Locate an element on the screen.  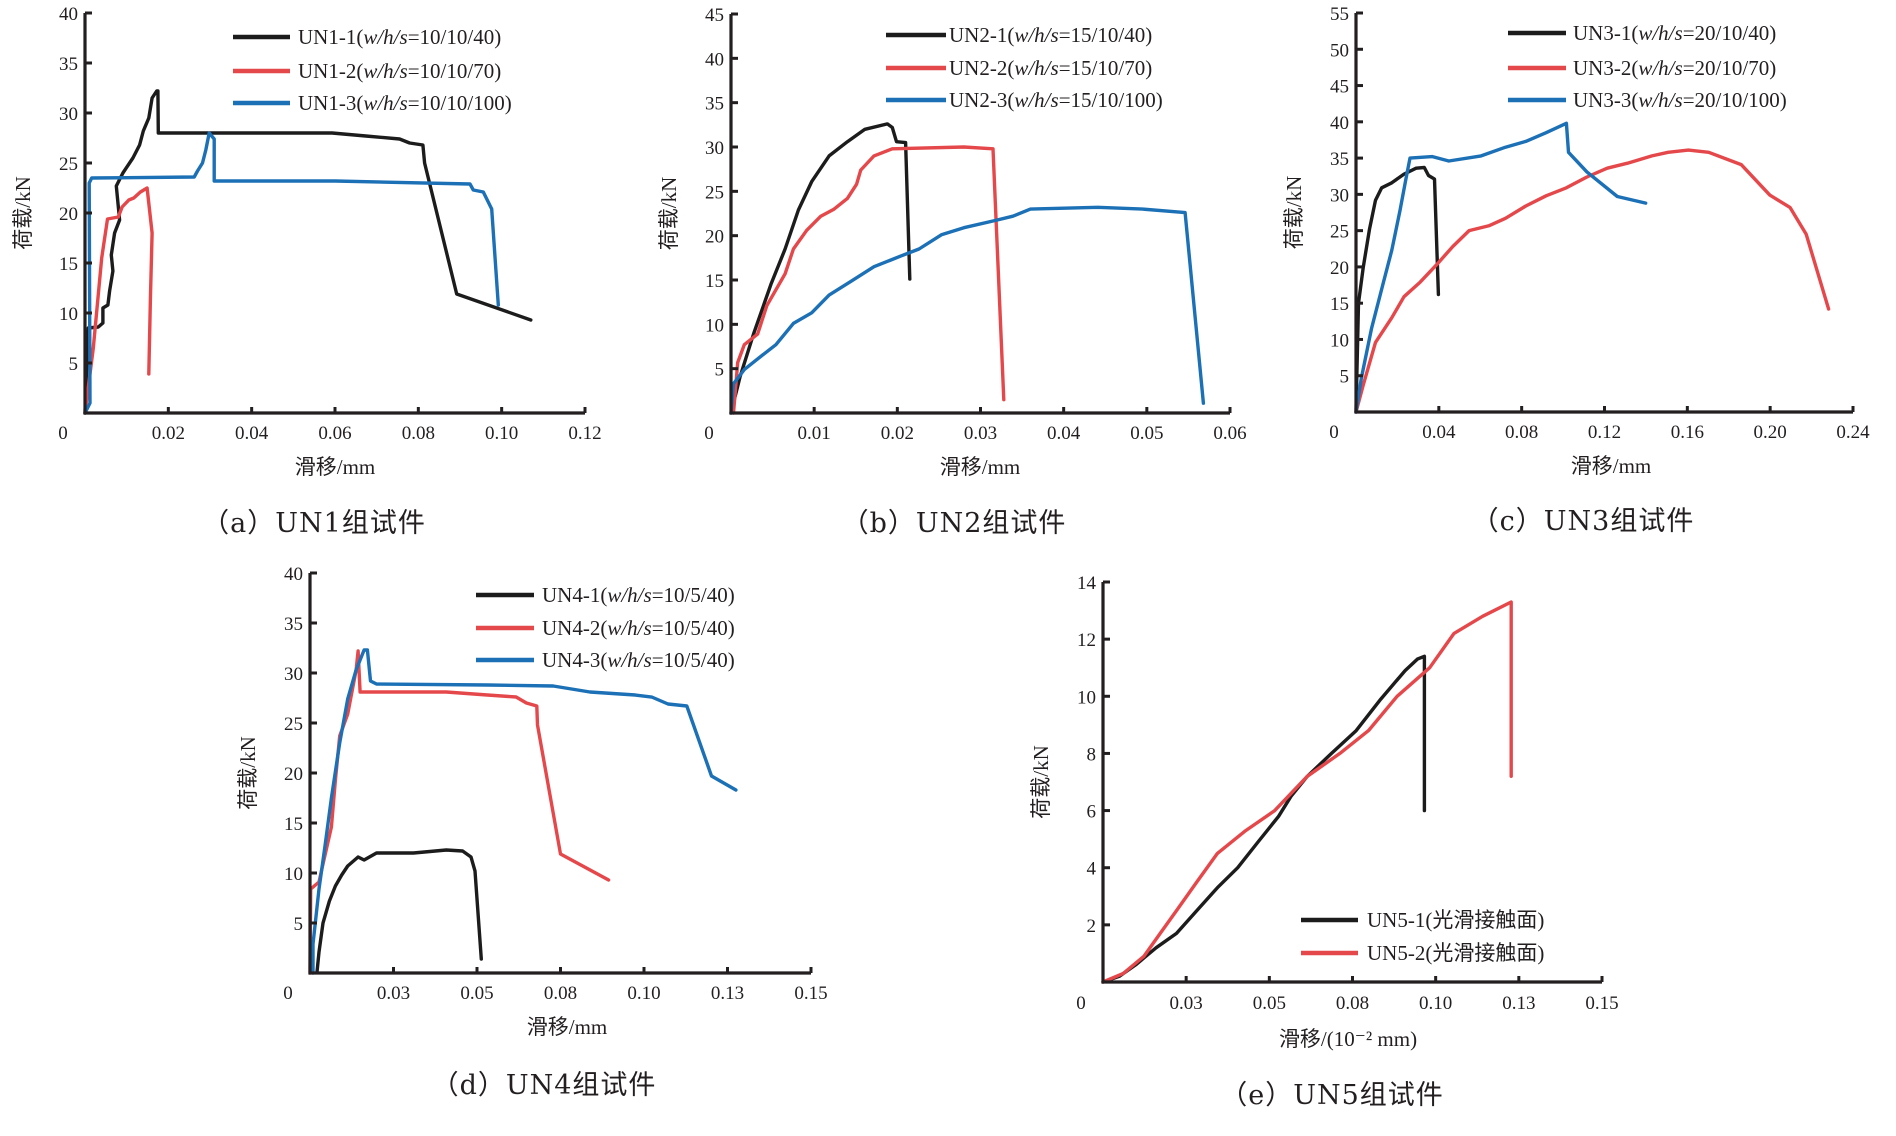
legend-series-name: UN3-1 is located at coordinates (1602, 33).